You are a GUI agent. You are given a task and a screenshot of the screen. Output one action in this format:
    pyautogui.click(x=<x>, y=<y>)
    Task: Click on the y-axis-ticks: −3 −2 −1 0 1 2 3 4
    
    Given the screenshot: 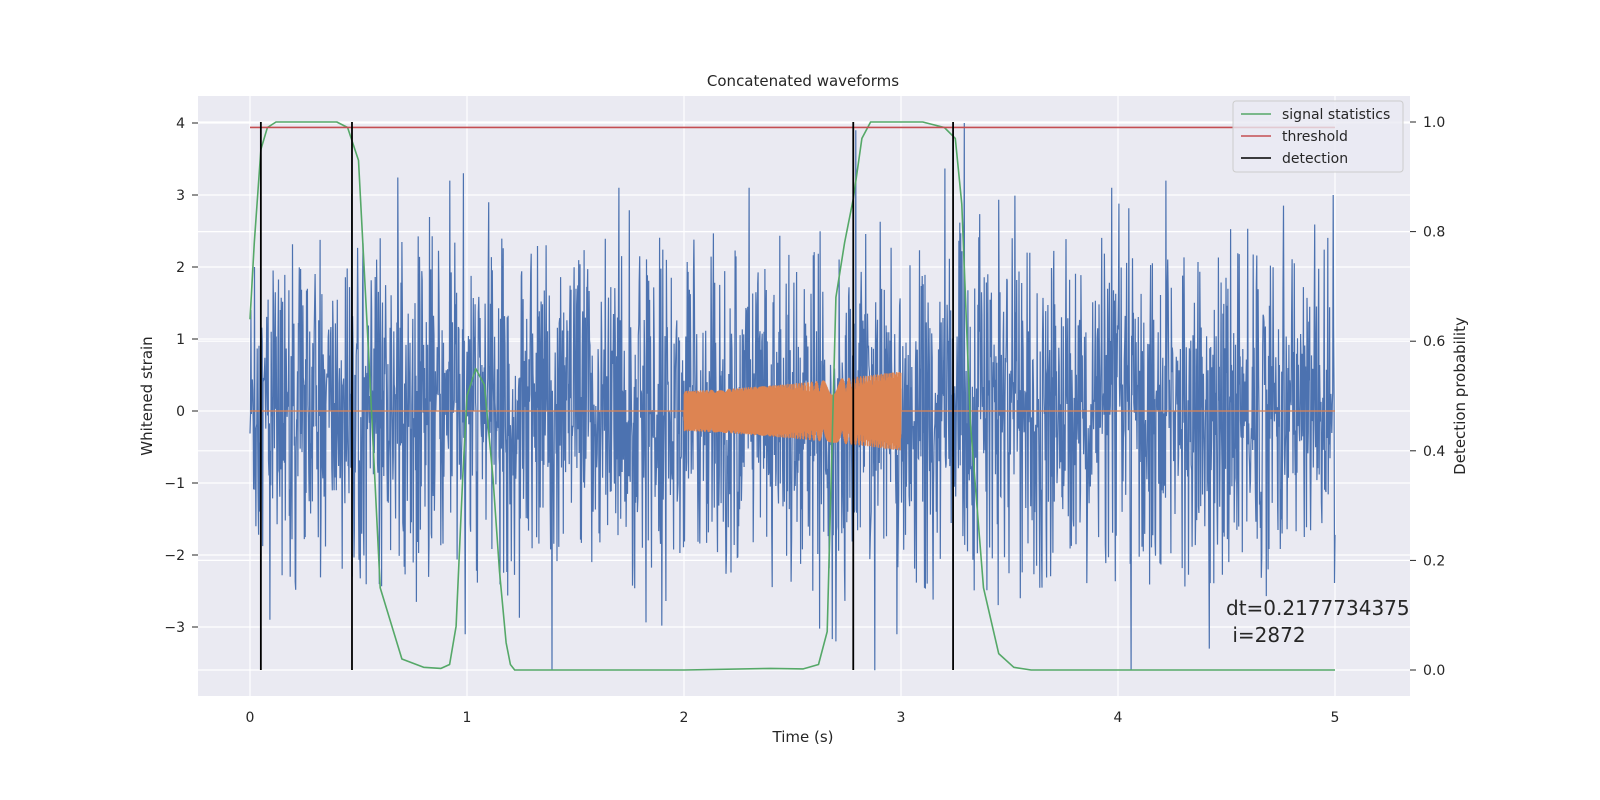 What is the action you would take?
    pyautogui.click(x=181, y=376)
    